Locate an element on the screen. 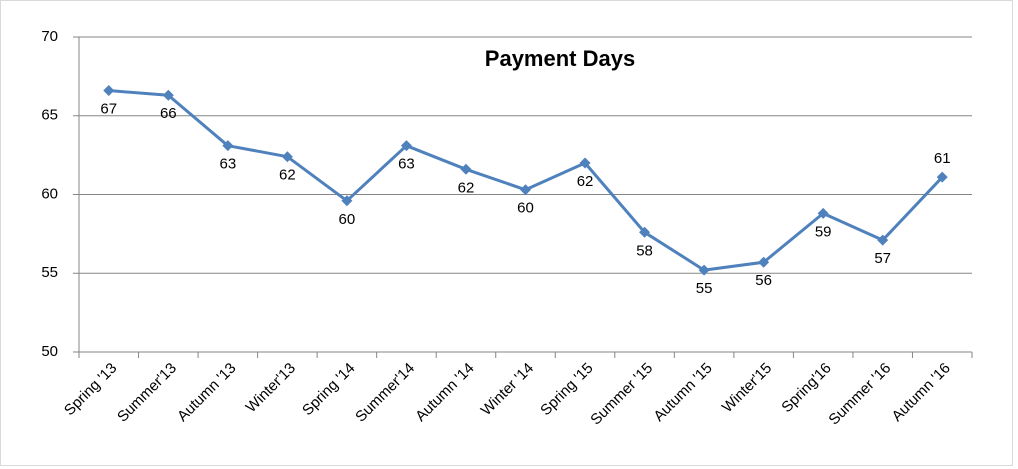 This screenshot has width=1018, height=469. y-tick-label: 55 is located at coordinates (49, 272).